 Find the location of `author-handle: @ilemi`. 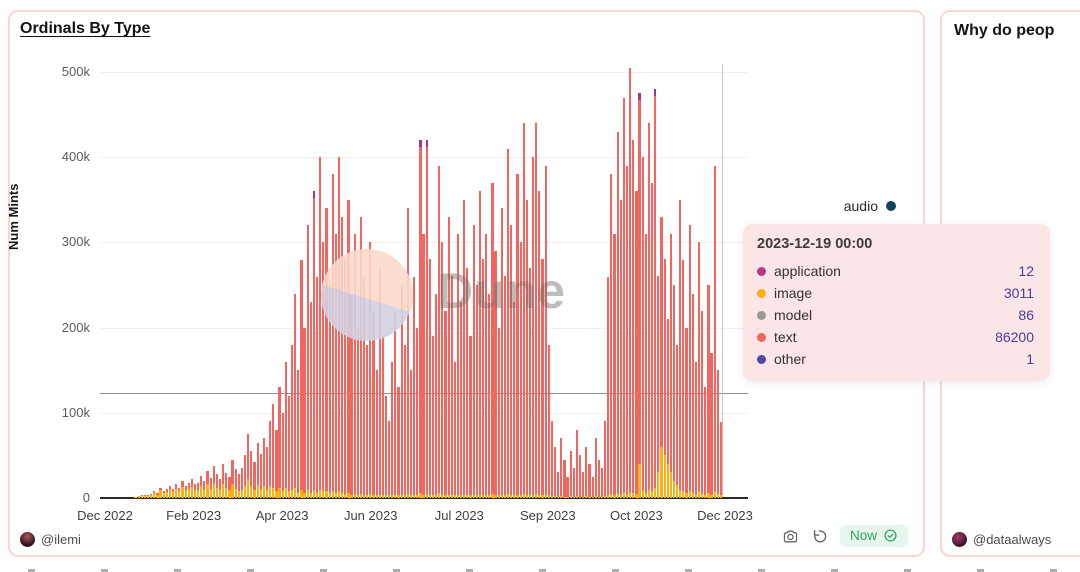

author-handle: @ilemi is located at coordinates (61, 539).